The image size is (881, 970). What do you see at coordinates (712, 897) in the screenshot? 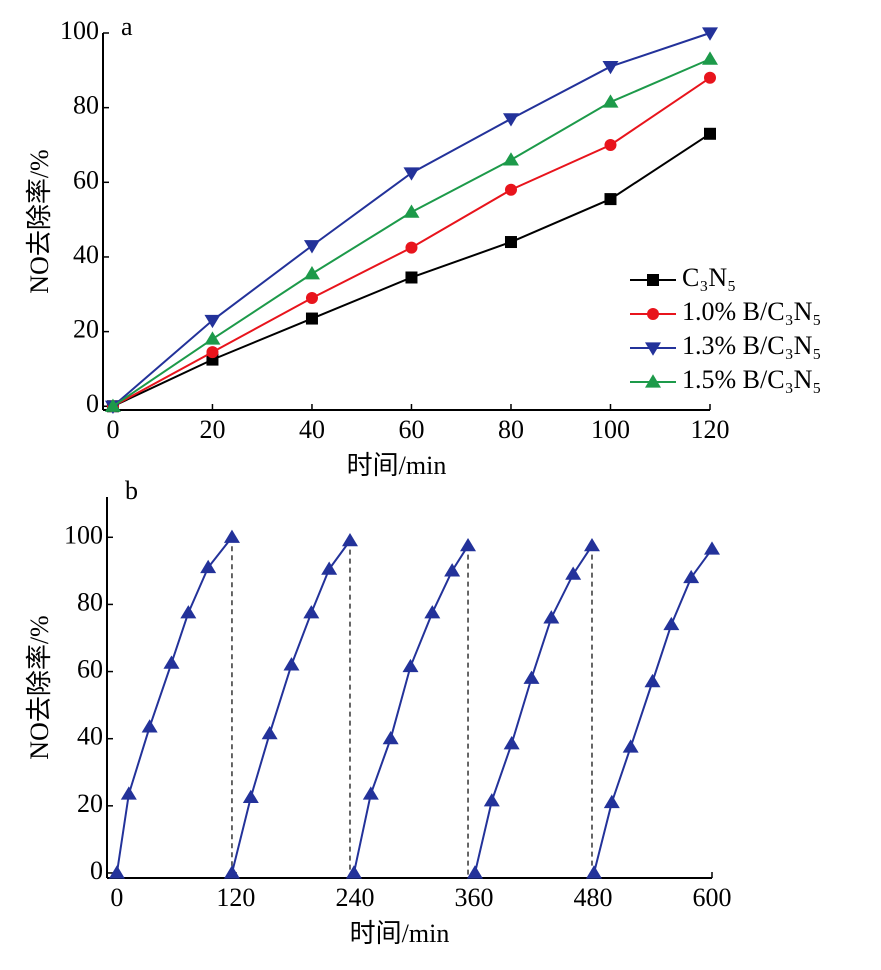
I see `x-tick-label: 600` at bounding box center [712, 897].